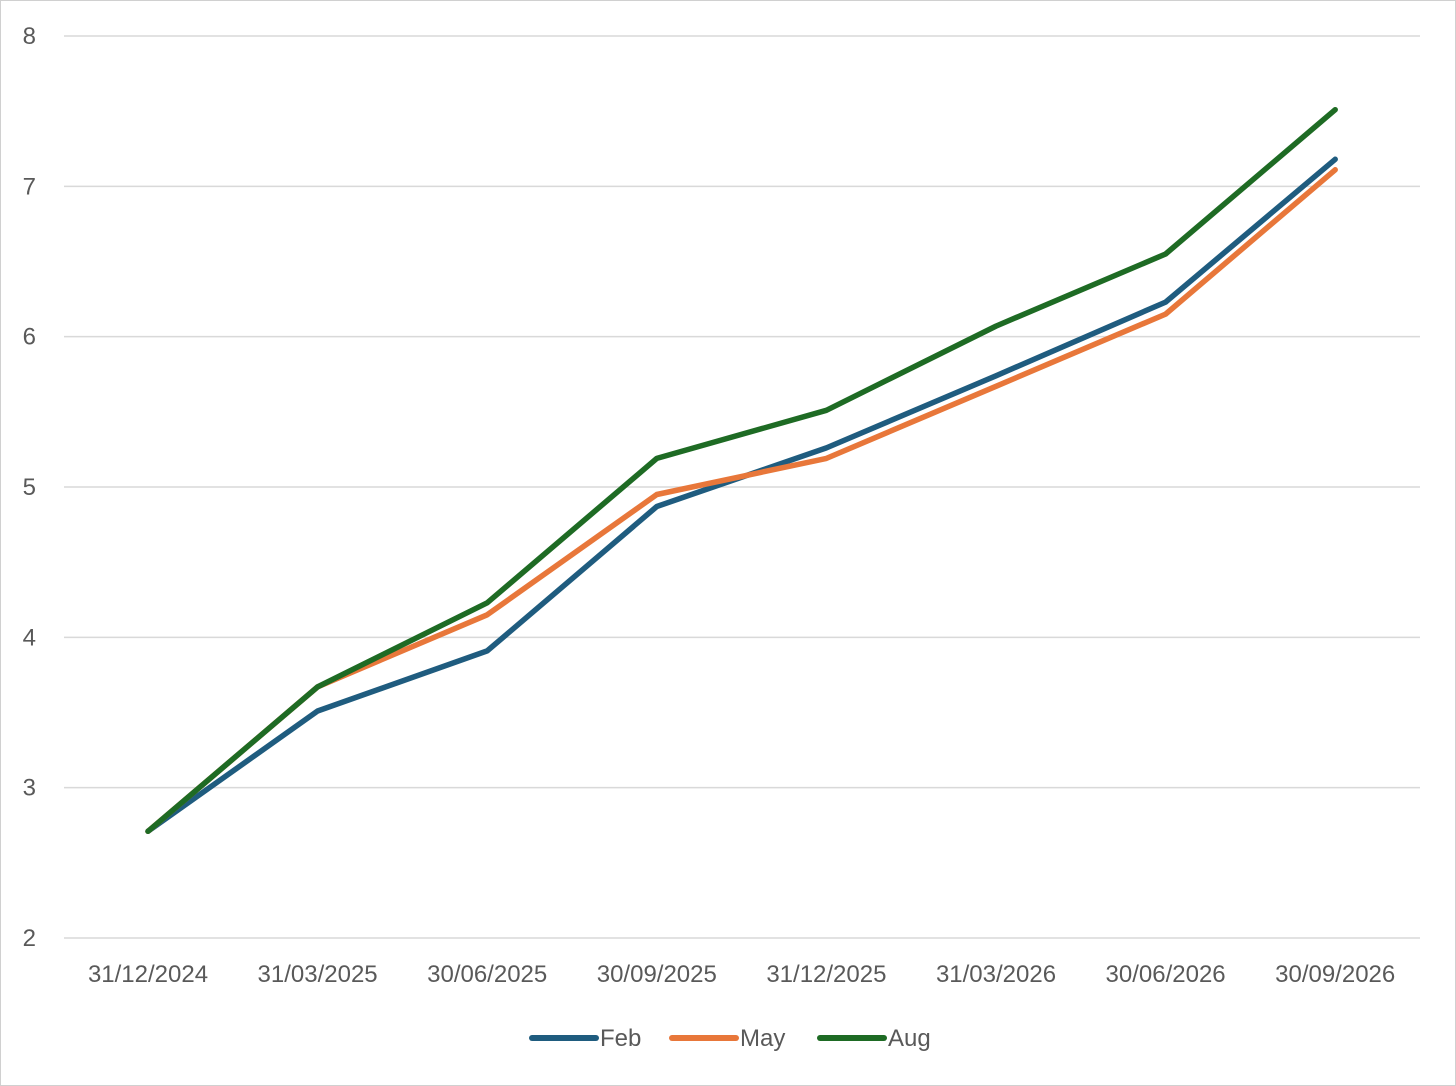  I want to click on legend: Feb May Aug, so click(730, 1038).